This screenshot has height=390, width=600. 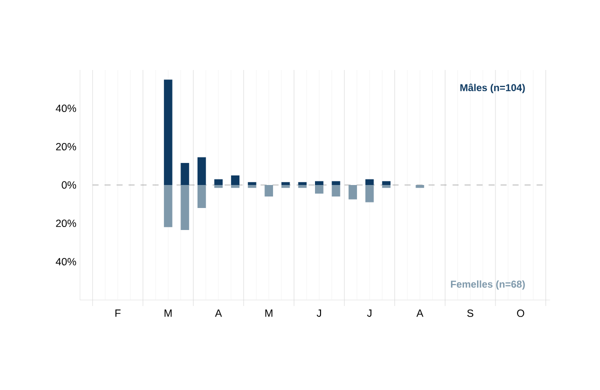 What do you see at coordinates (492, 89) in the screenshot?
I see `text: Mâles (n=104)` at bounding box center [492, 89].